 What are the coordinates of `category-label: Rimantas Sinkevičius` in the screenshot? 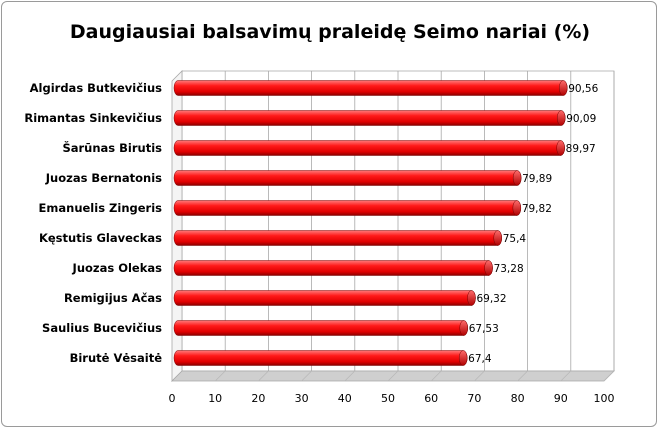 It's located at (93, 118).